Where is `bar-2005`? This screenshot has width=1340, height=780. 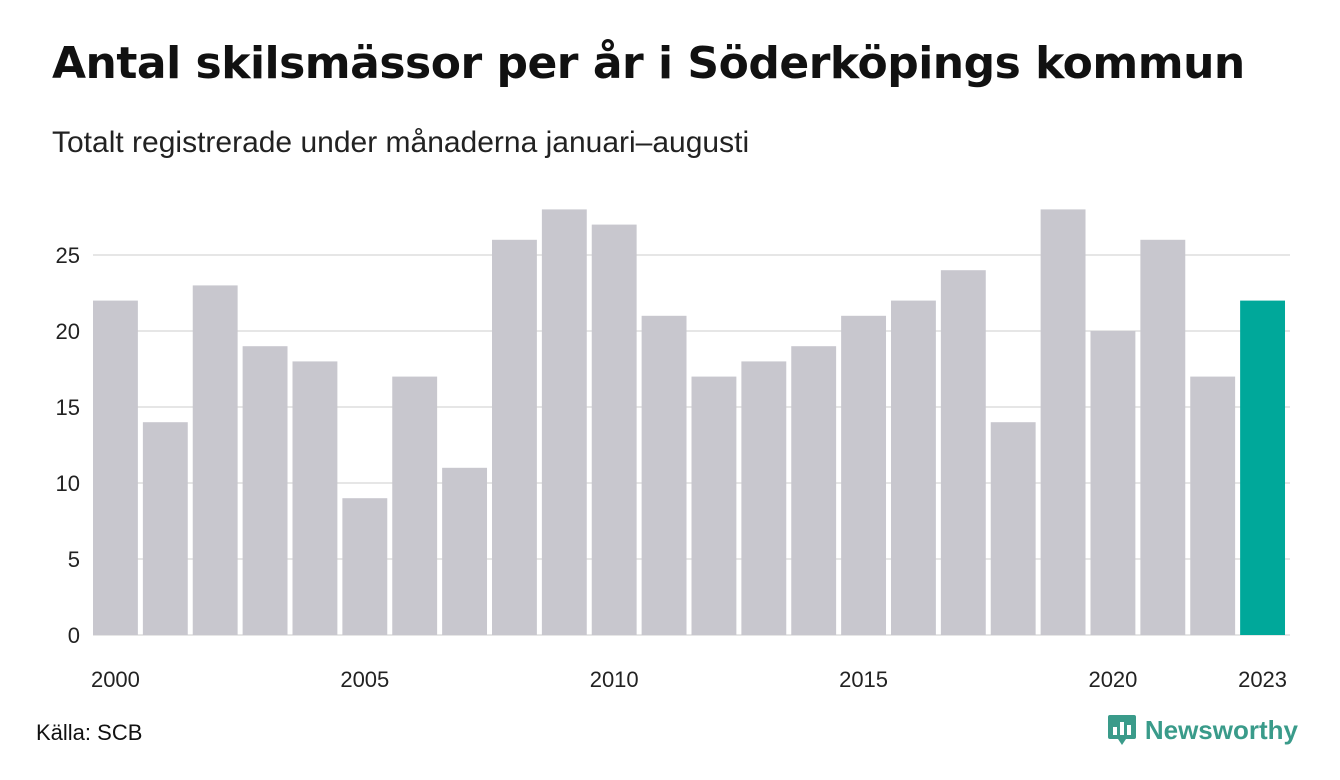
bar-2005 is located at coordinates (365, 566).